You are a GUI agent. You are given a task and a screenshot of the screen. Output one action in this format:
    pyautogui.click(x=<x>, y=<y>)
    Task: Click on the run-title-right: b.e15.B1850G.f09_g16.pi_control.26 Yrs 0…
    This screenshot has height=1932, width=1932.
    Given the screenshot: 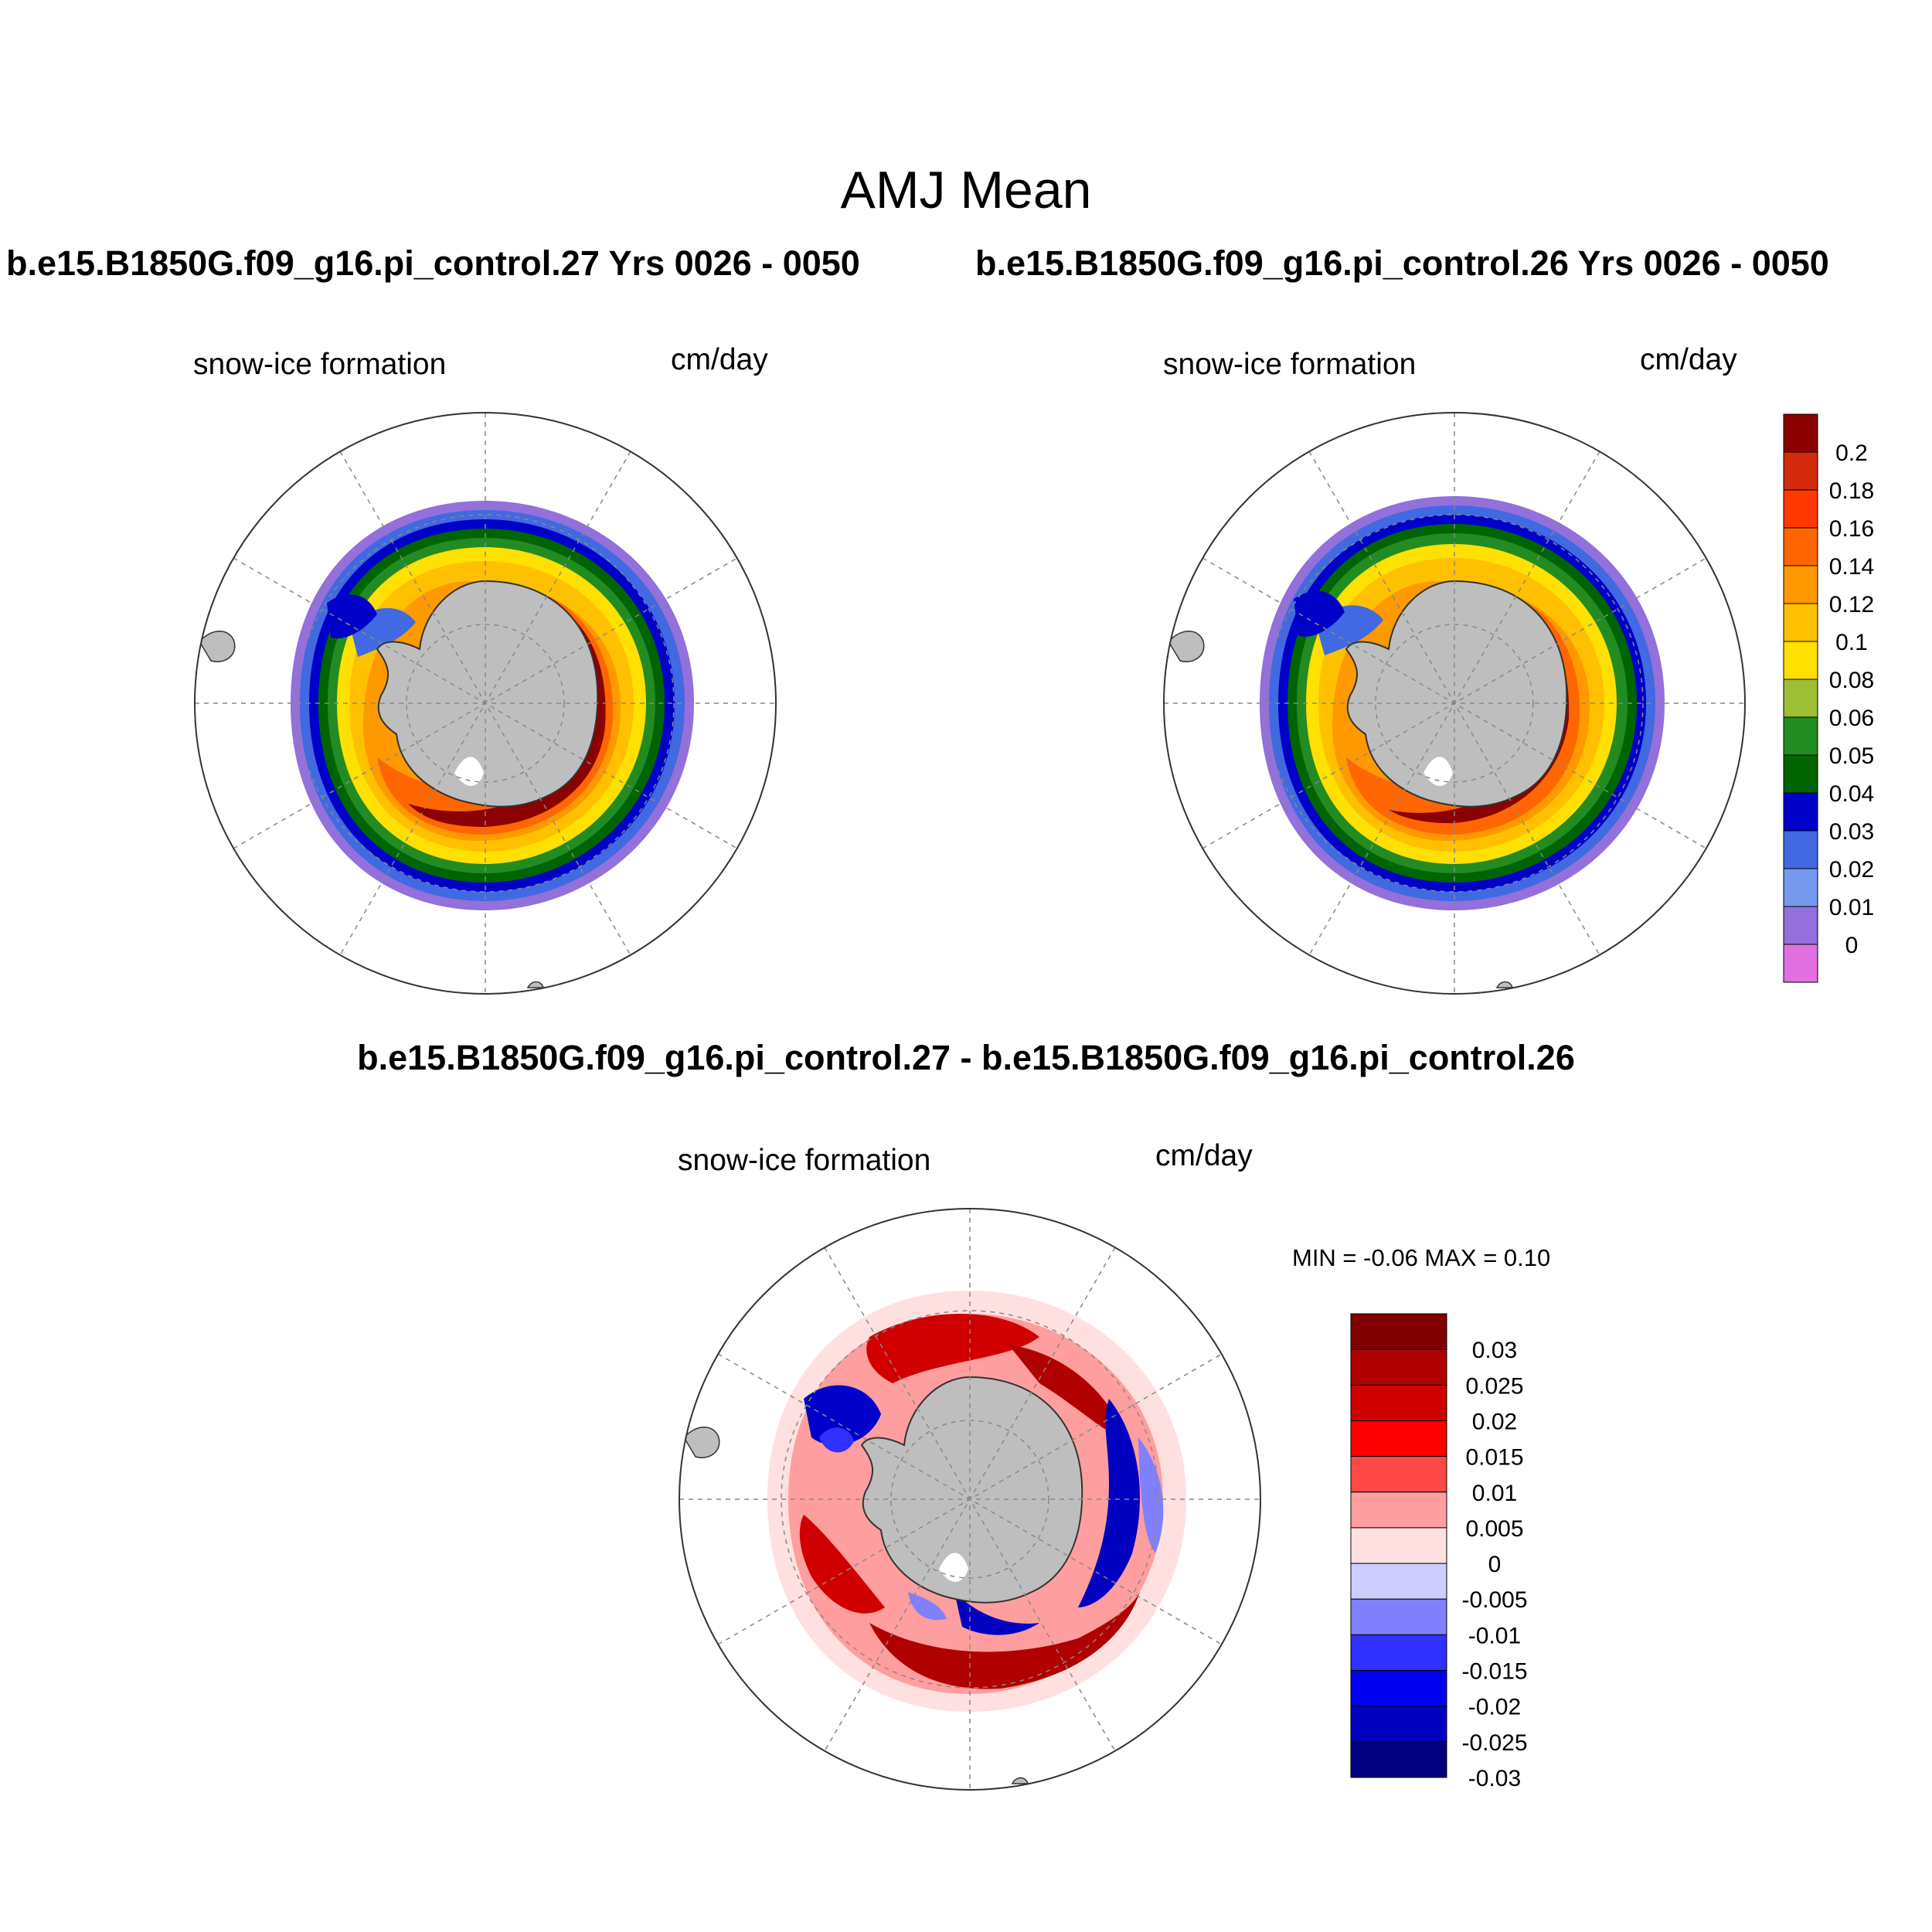 What is the action you would take?
    pyautogui.click(x=1402, y=263)
    